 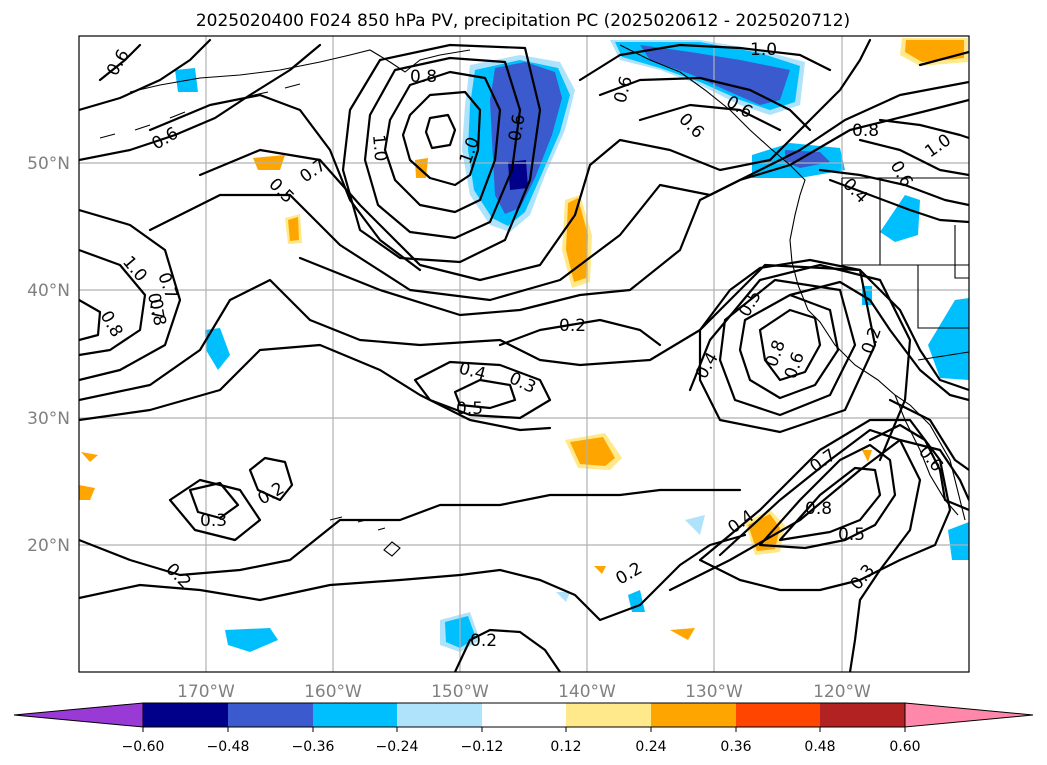 What do you see at coordinates (587, 692) in the screenshot?
I see `lon-tick-label: 140°W` at bounding box center [587, 692].